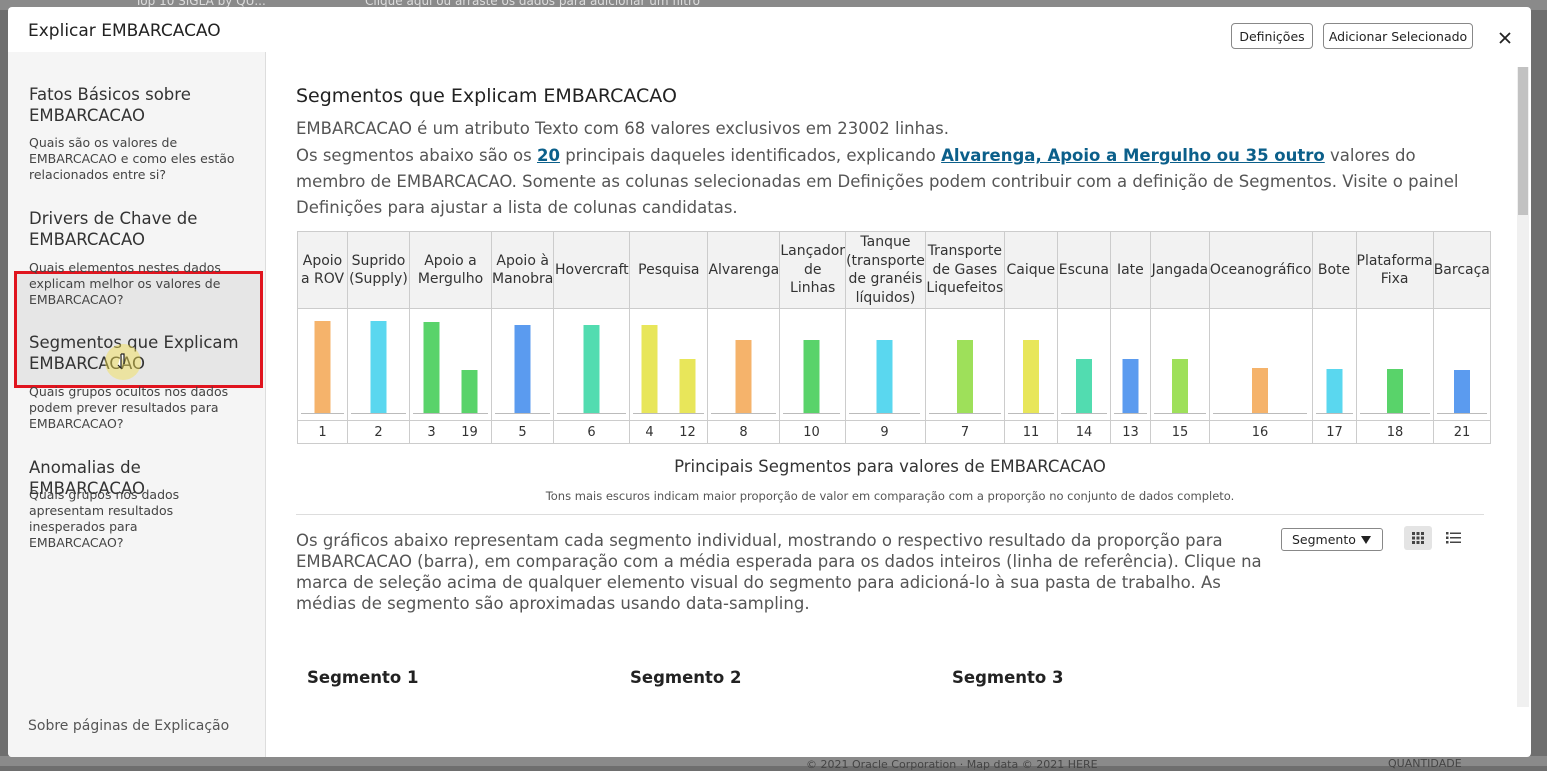 Image resolution: width=1547 pixels, height=771 pixels. I want to click on number-plot: 7, so click(965, 432).